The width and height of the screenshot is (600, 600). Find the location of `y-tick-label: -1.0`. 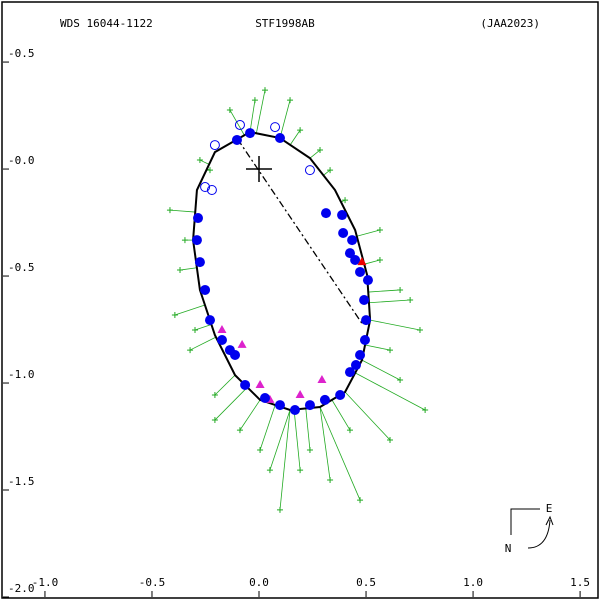

y-tick-label: -1.0 is located at coordinates (21, 374).